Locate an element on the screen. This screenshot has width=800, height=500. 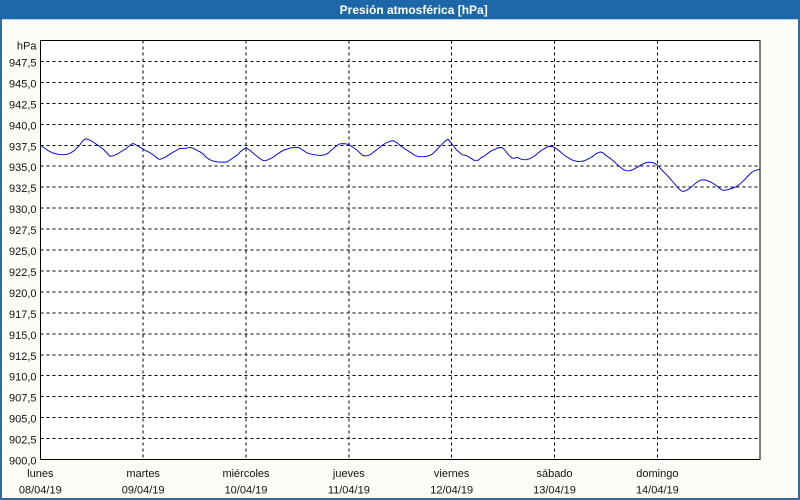
svg-text: hPa is located at coordinates (27, 47).